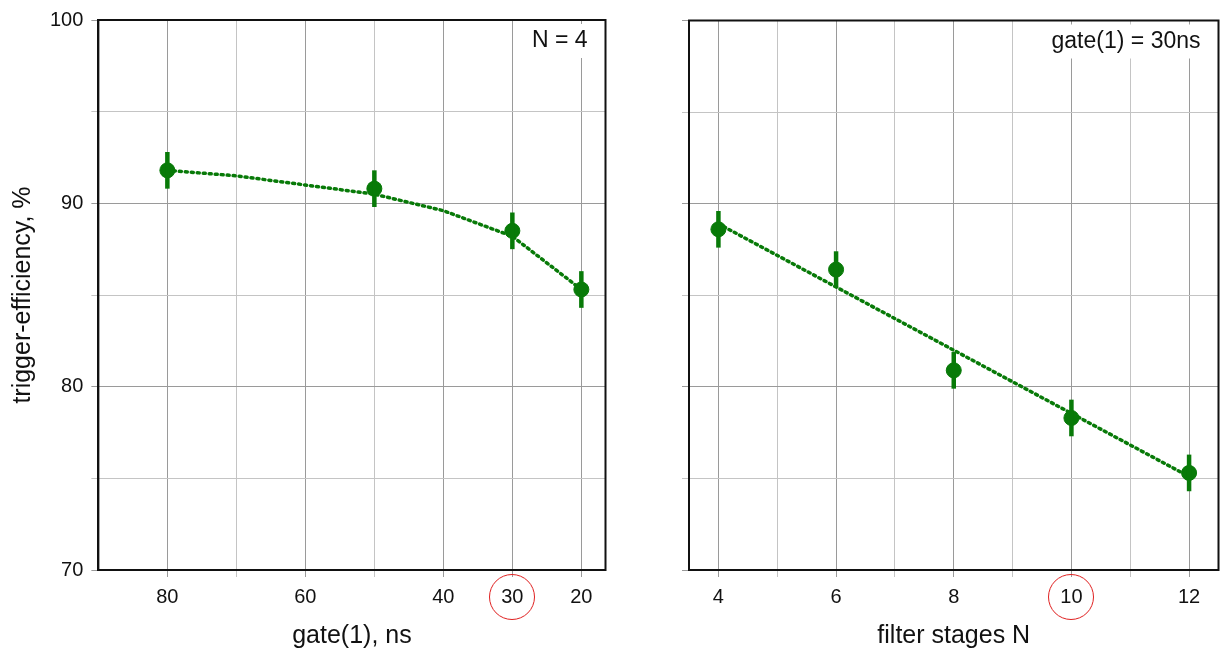  I want to click on x-tick-label: 4, so click(718, 595).